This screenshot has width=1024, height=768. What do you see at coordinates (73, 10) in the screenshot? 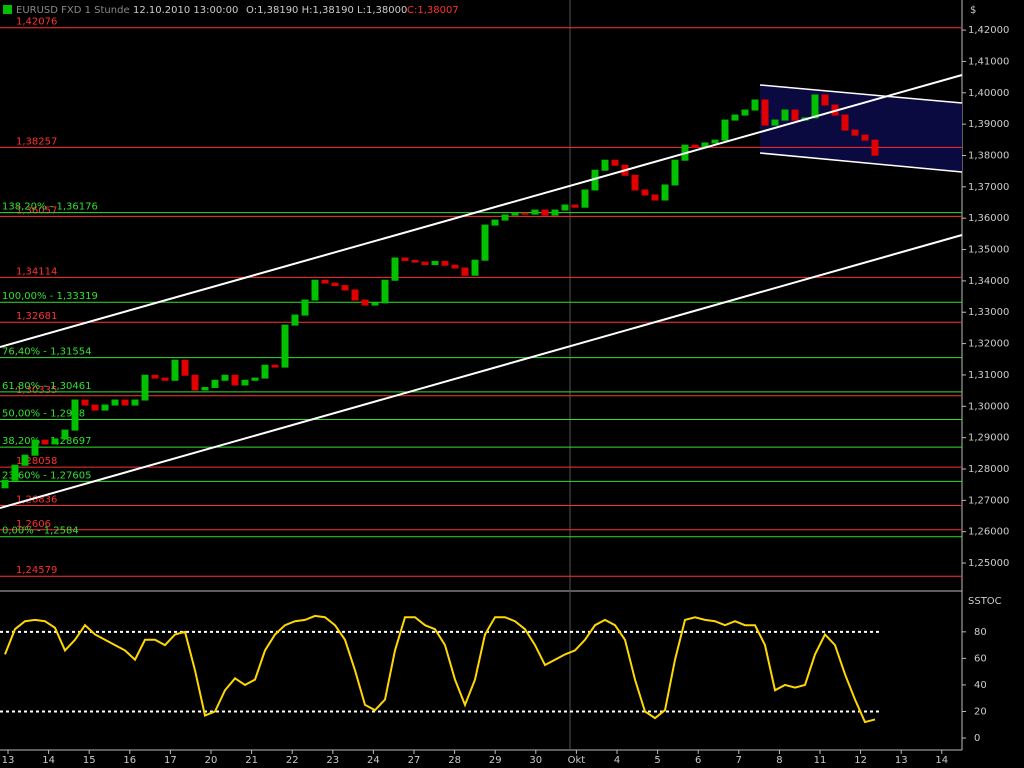
I see `symbol: EURUSD FXD 1 Stunde` at bounding box center [73, 10].